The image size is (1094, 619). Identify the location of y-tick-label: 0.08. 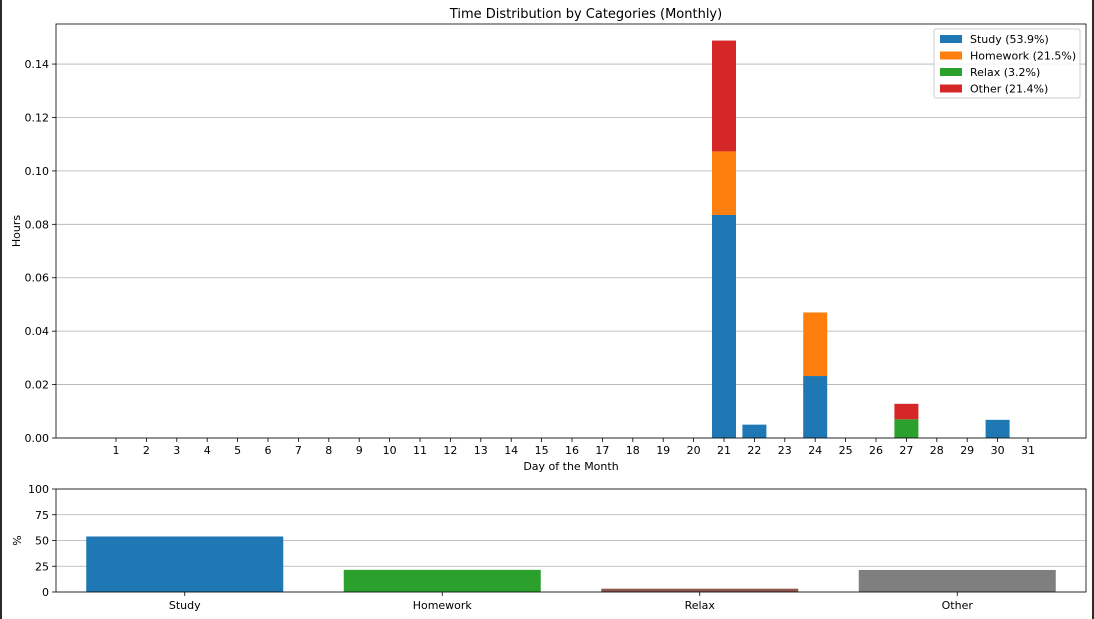
(37, 224).